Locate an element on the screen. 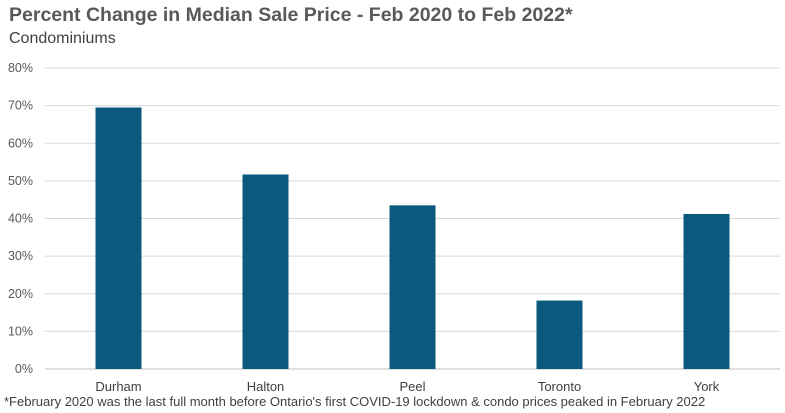 The image size is (785, 413). x-tick-label: Durham is located at coordinates (118, 386).